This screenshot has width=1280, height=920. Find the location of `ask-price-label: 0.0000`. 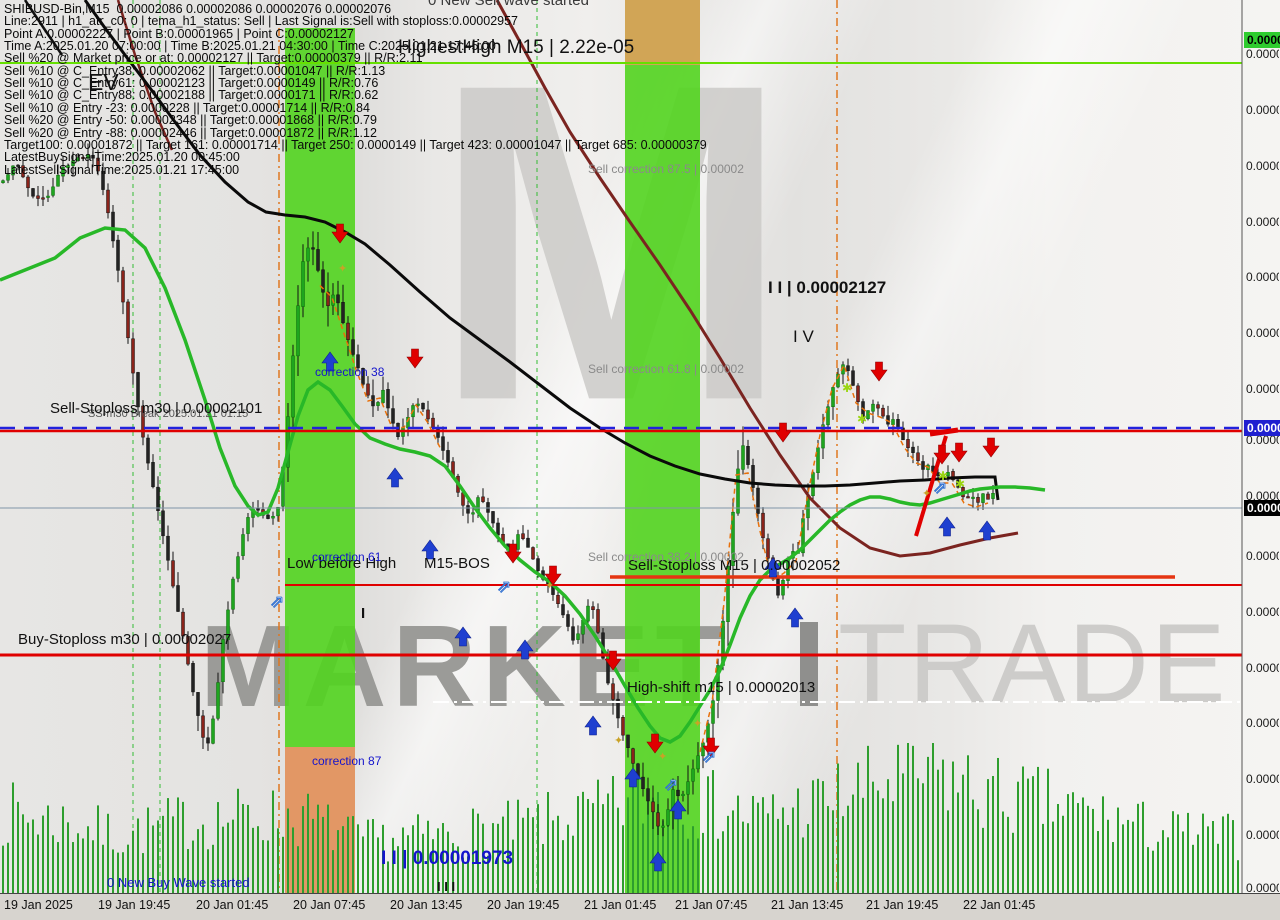

ask-price-label: 0.0000 is located at coordinates (1262, 40).